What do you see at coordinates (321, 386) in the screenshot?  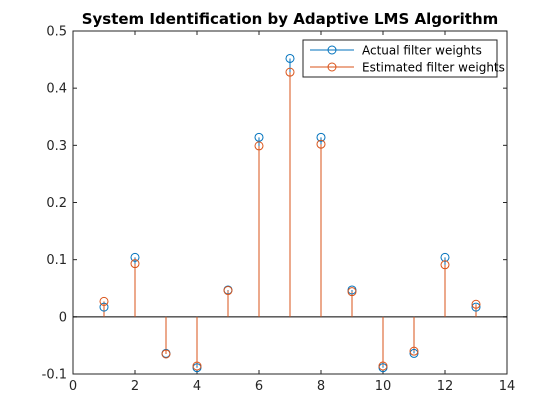 I see `x-tick-label: 8` at bounding box center [321, 386].